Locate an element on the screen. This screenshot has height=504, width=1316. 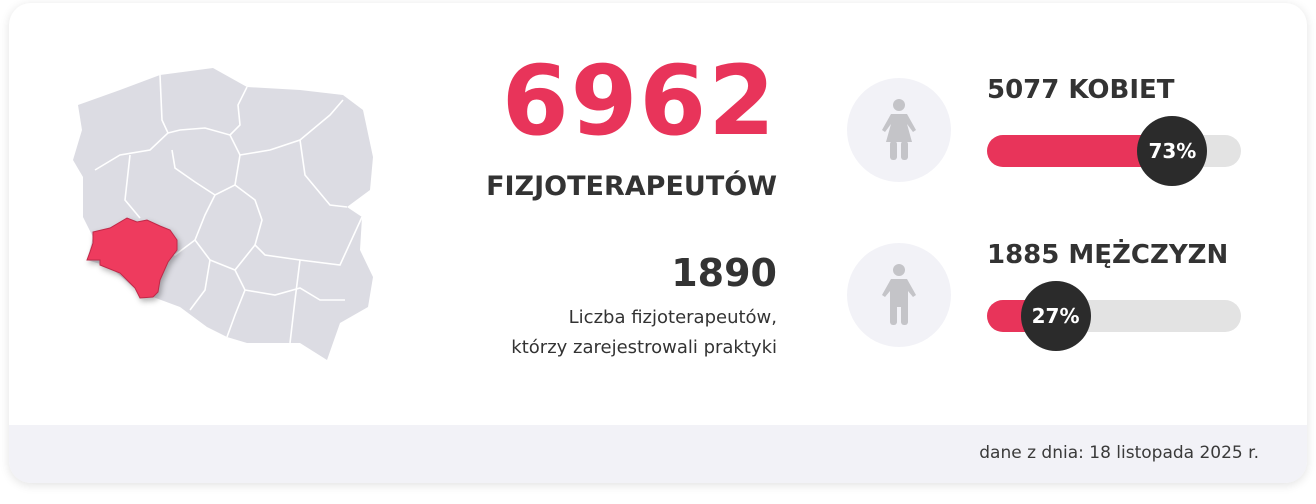
practices-count: 1890 is located at coordinates (724, 273).